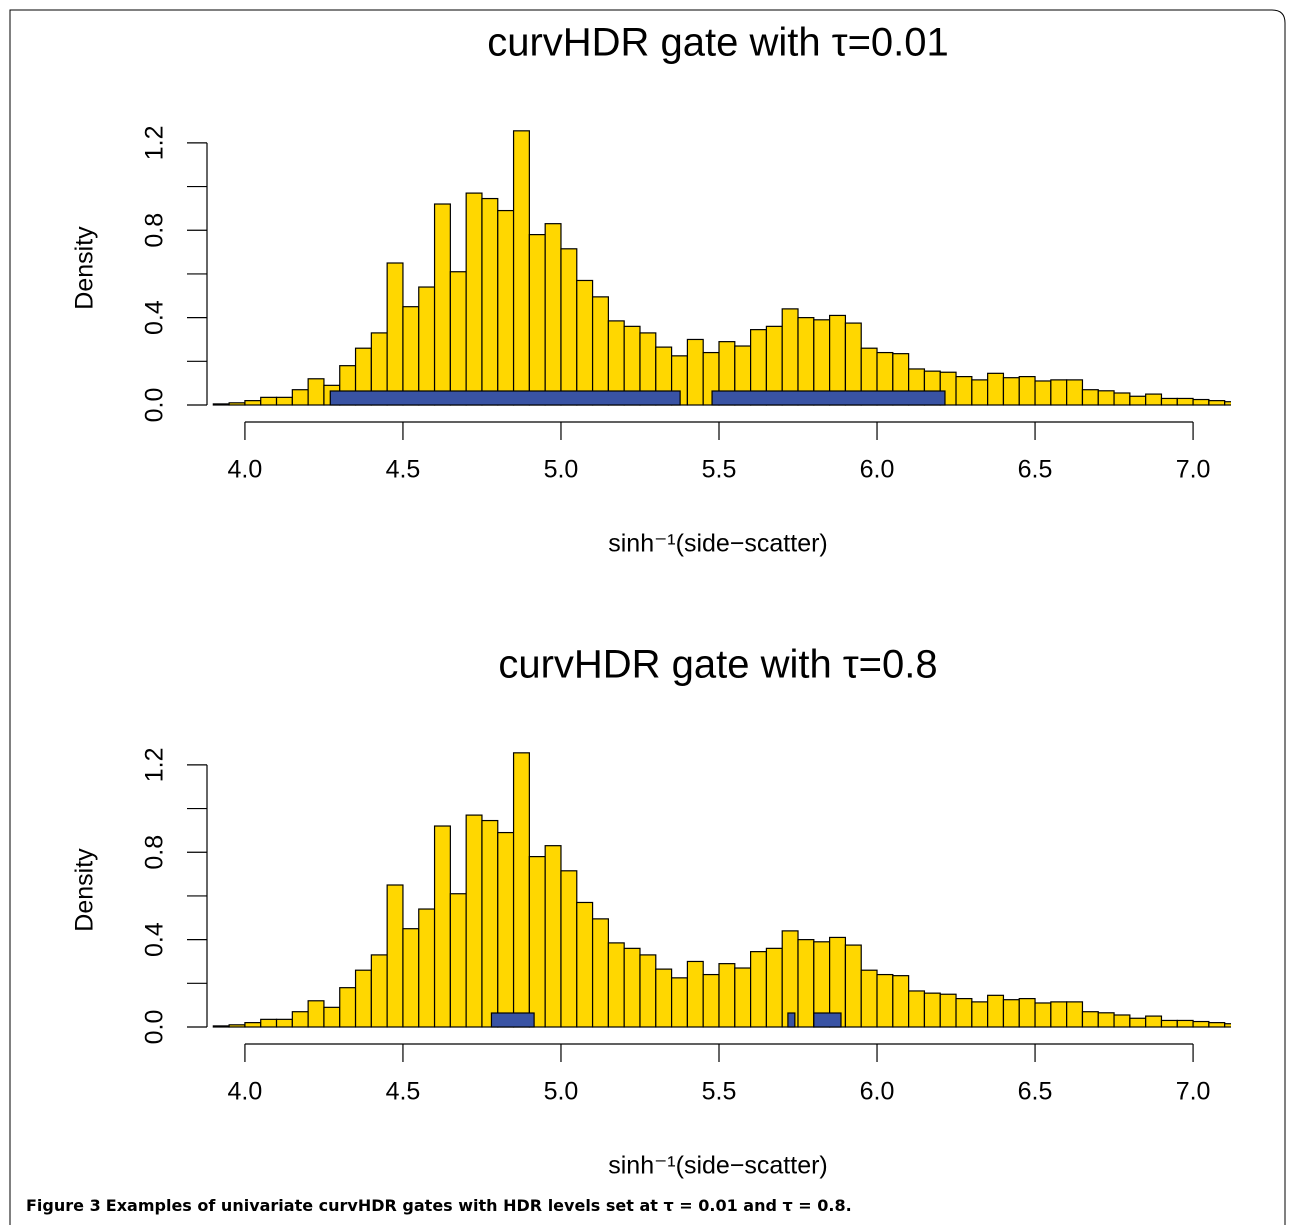 The height and width of the screenshot is (1225, 1292). Describe the element at coordinates (719, 470) in the screenshot. I see `x-tick-label: 5.5` at that location.